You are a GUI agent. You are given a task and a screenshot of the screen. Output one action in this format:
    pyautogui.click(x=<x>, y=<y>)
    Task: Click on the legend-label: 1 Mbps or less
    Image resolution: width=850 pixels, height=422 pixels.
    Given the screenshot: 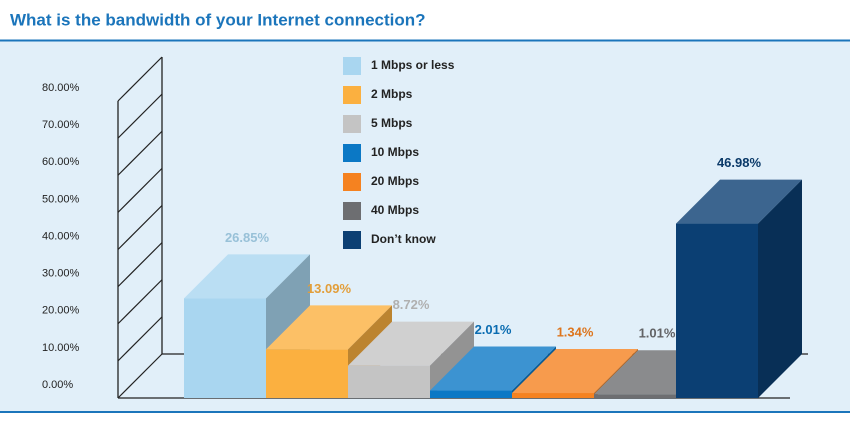 What is the action you would take?
    pyautogui.click(x=413, y=65)
    